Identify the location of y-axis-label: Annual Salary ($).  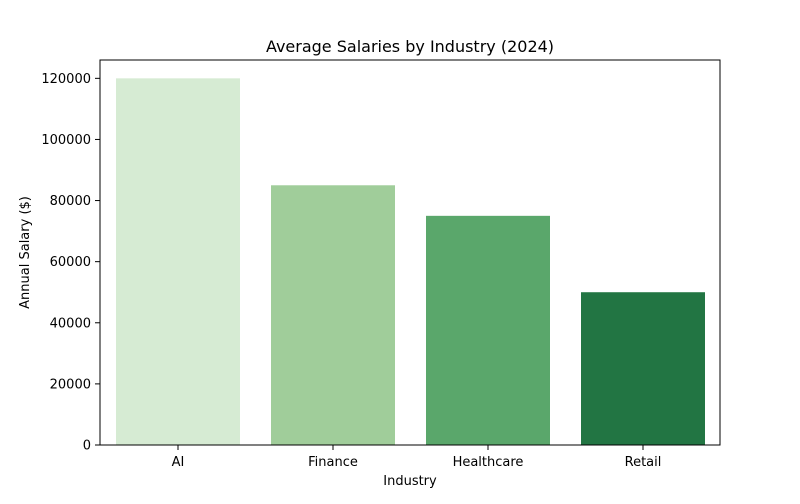
(25, 252).